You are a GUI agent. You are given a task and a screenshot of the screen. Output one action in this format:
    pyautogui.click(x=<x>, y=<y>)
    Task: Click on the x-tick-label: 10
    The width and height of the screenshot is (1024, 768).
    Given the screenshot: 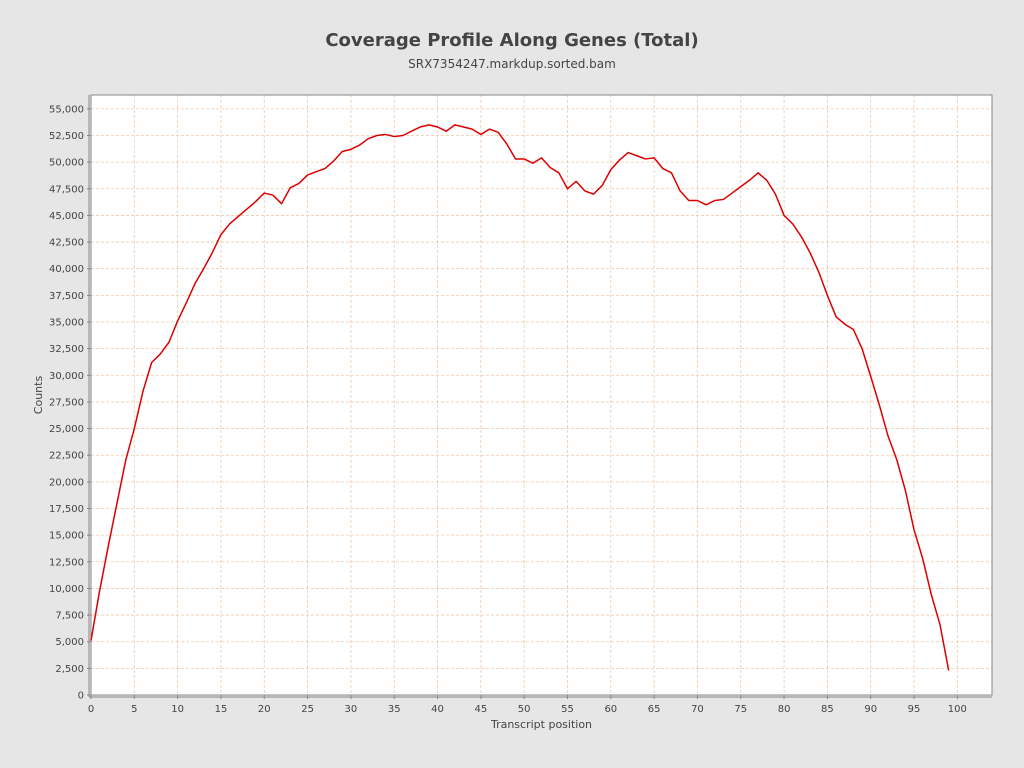 What is the action you would take?
    pyautogui.click(x=177, y=709)
    